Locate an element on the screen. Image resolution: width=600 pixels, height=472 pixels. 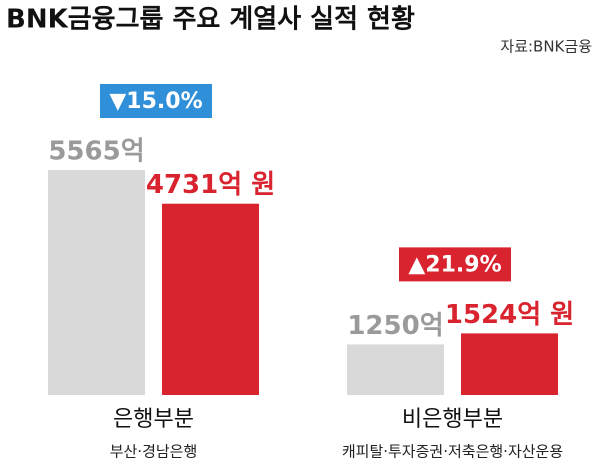
x-tick-label: 은행부분 is located at coordinates (153, 419).